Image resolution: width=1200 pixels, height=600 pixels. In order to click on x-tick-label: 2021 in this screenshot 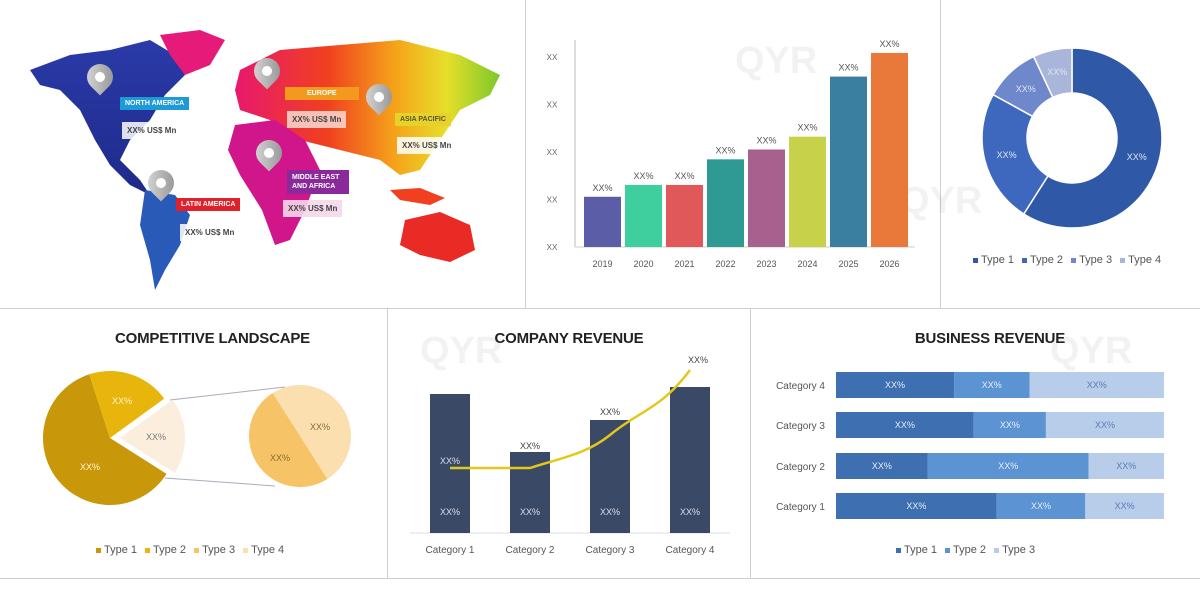, I will do `click(684, 264)`.